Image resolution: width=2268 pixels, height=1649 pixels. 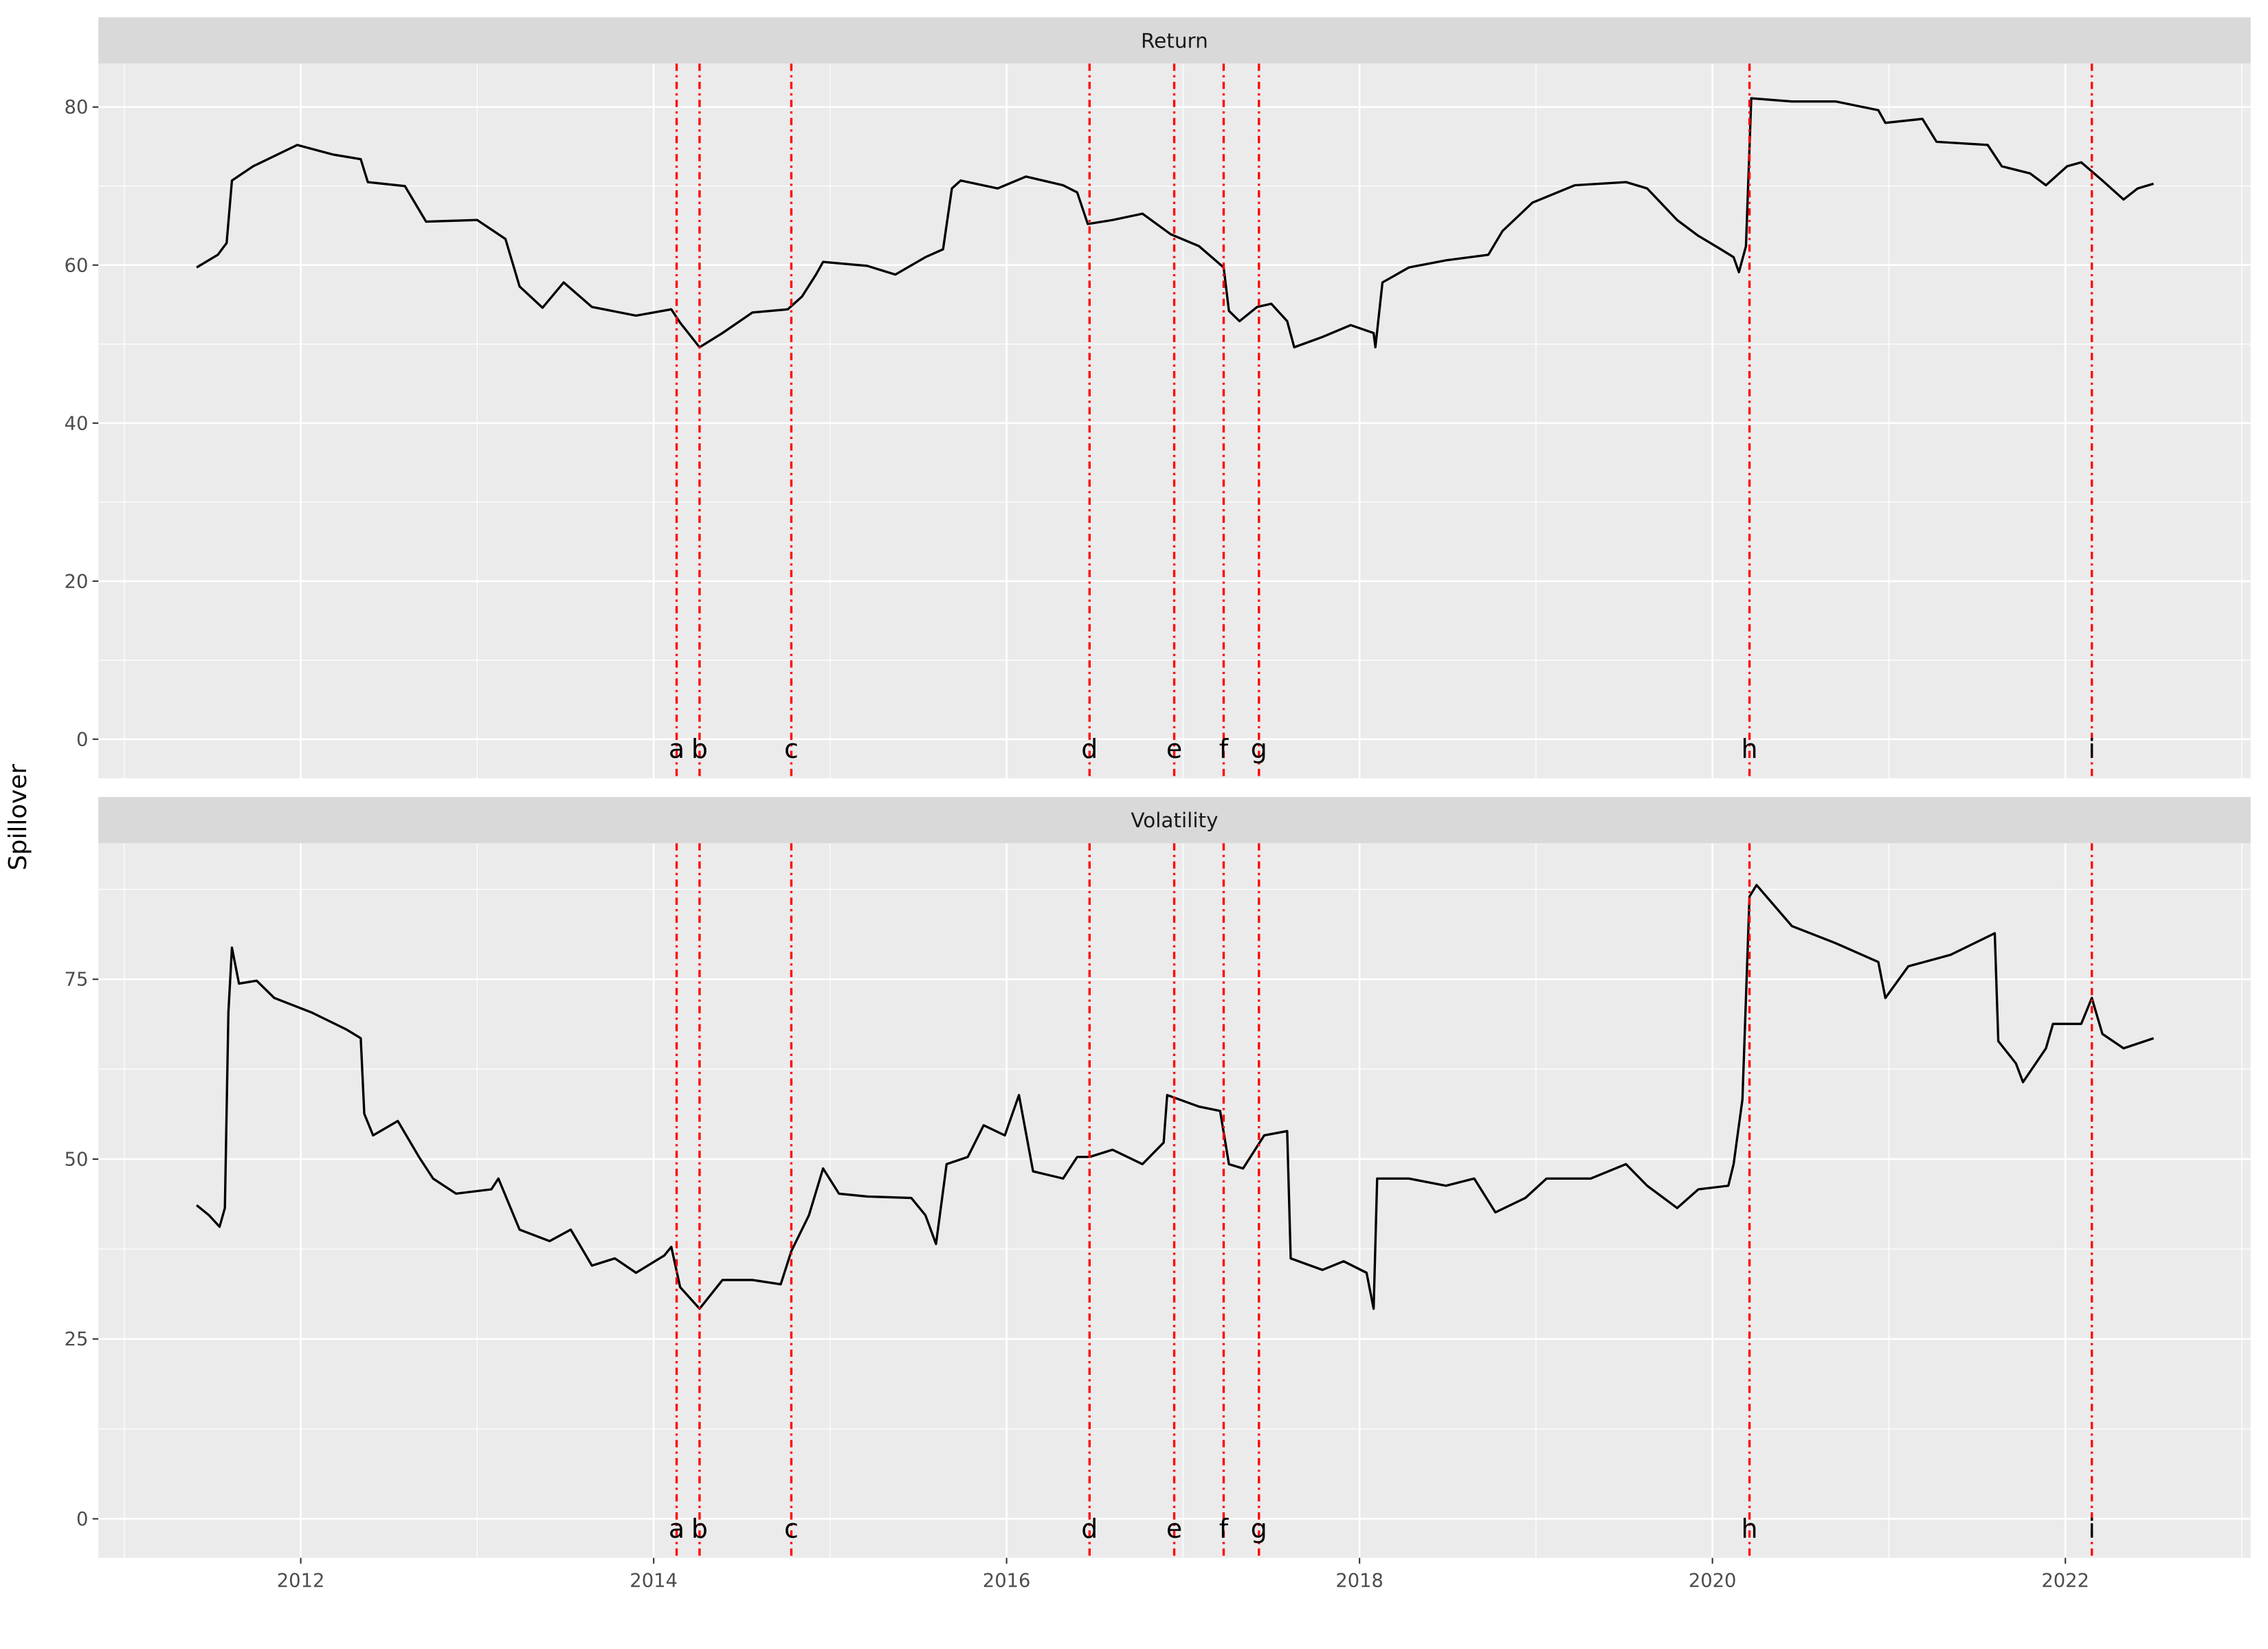 I want to click on y-axis-label: Spillover, so click(x=18, y=817).